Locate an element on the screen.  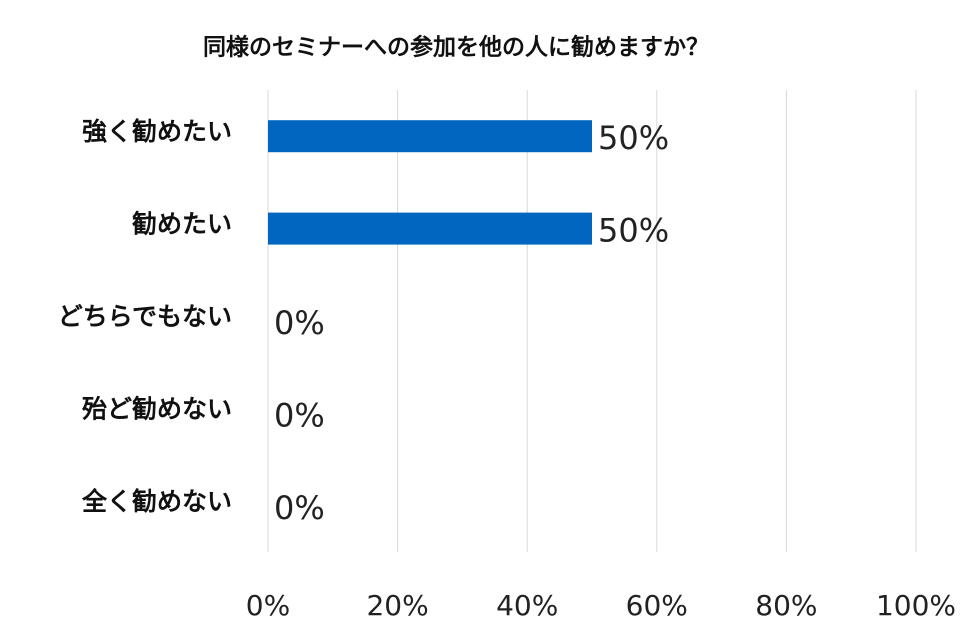
y-tick-label: 勧めたい is located at coordinates (182, 224).